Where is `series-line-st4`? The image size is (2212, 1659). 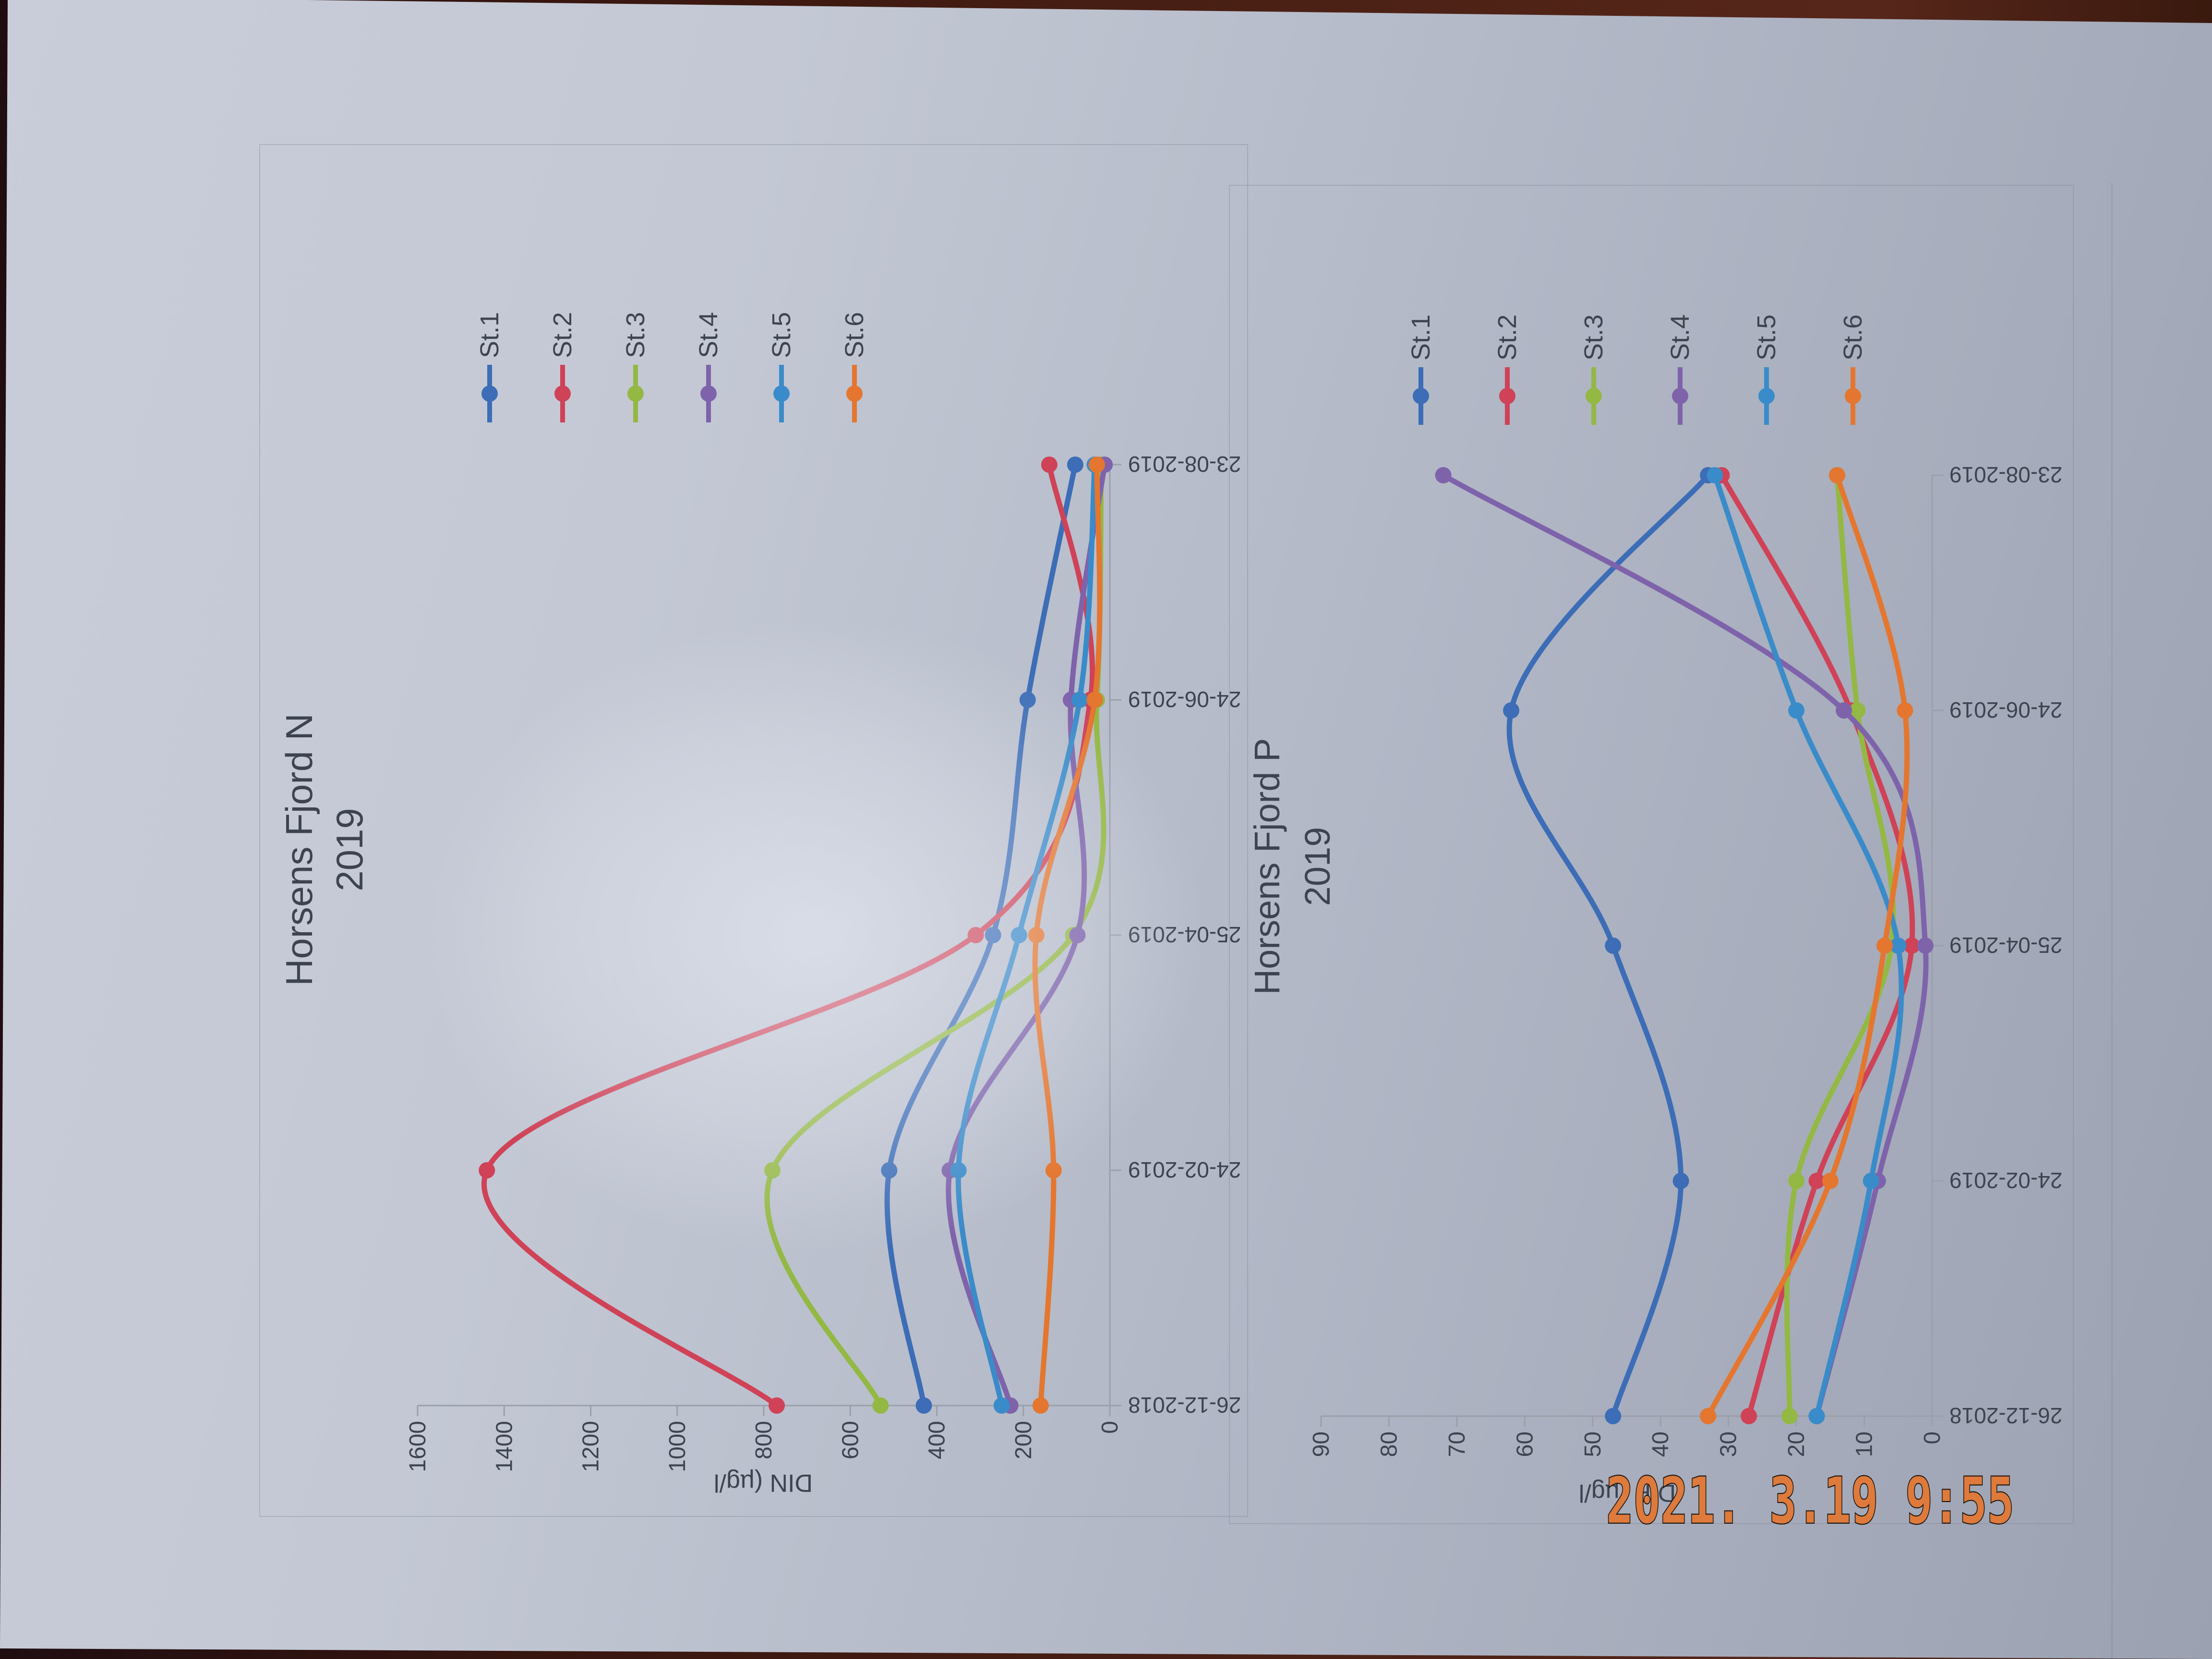 series-line-st4 is located at coordinates (1685, 946).